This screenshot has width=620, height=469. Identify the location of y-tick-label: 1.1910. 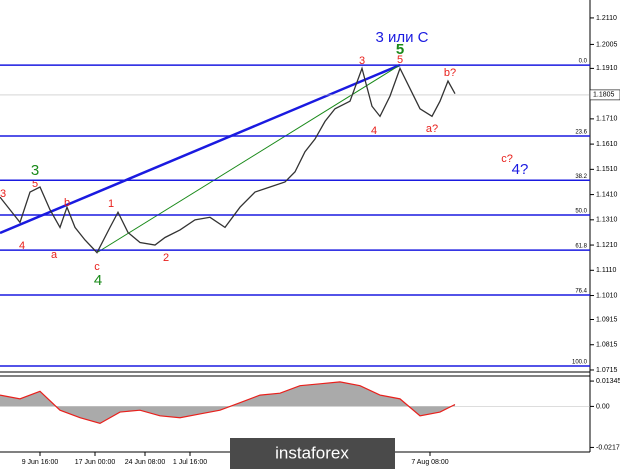
(607, 68).